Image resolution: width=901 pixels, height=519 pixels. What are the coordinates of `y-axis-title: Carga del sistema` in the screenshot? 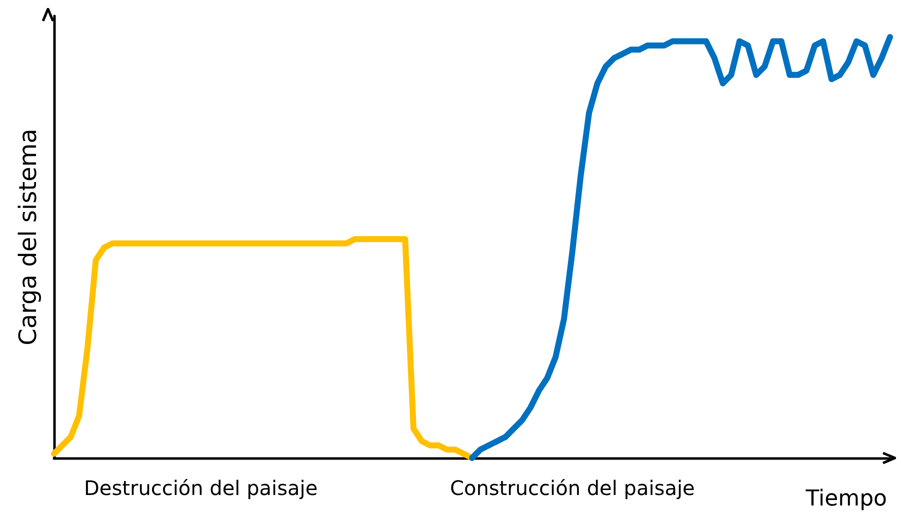 It's located at (28, 237).